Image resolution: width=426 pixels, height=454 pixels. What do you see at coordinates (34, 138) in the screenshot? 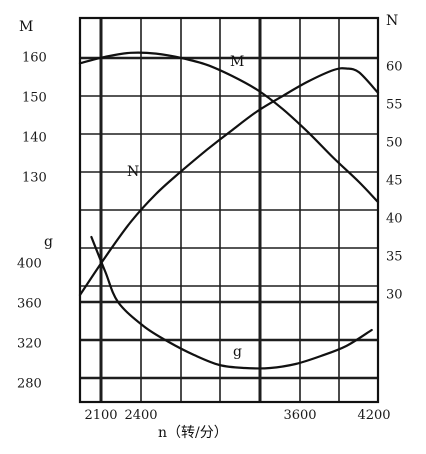
I see `tick-label-M: 140` at bounding box center [34, 138].